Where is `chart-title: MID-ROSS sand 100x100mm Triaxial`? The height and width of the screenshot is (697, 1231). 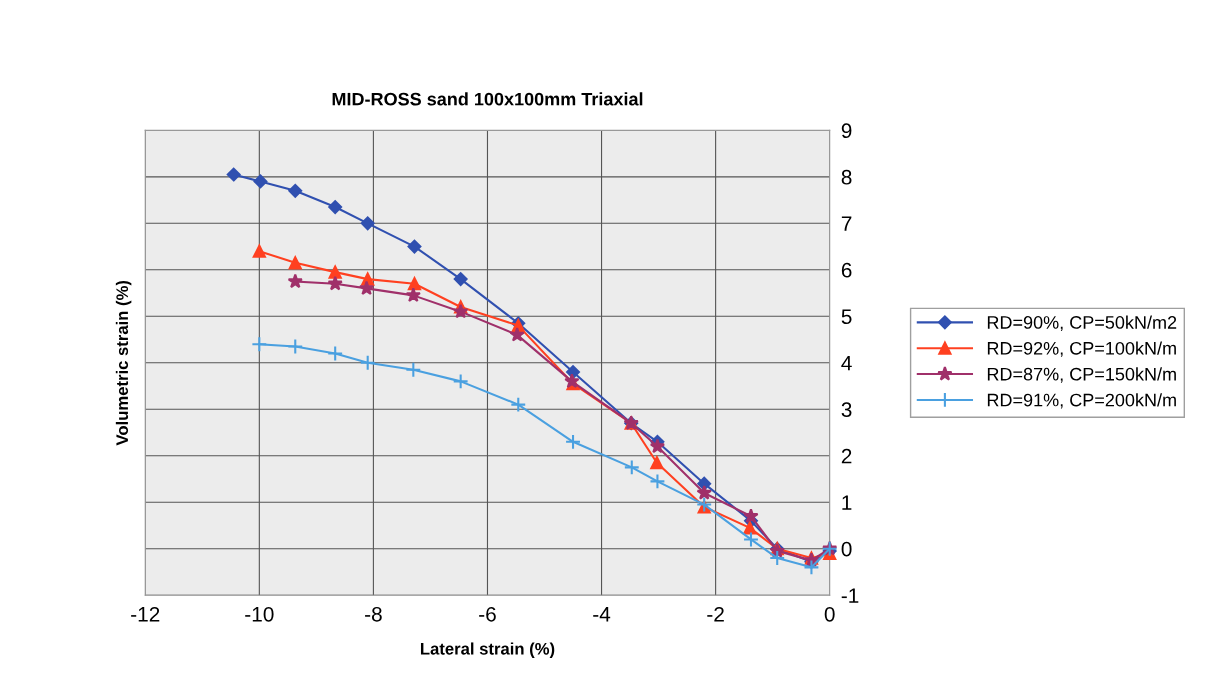 chart-title: MID-ROSS sand 100x100mm Triaxial is located at coordinates (487, 99).